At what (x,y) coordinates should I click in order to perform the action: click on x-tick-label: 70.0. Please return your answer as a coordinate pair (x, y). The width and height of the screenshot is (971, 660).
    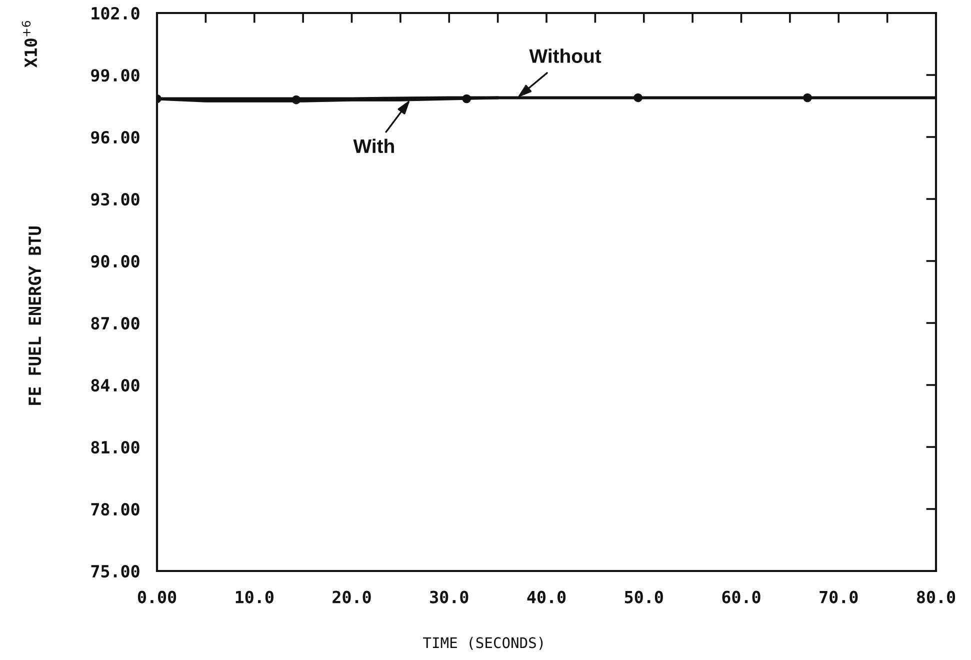
    Looking at the image, I should click on (839, 597).